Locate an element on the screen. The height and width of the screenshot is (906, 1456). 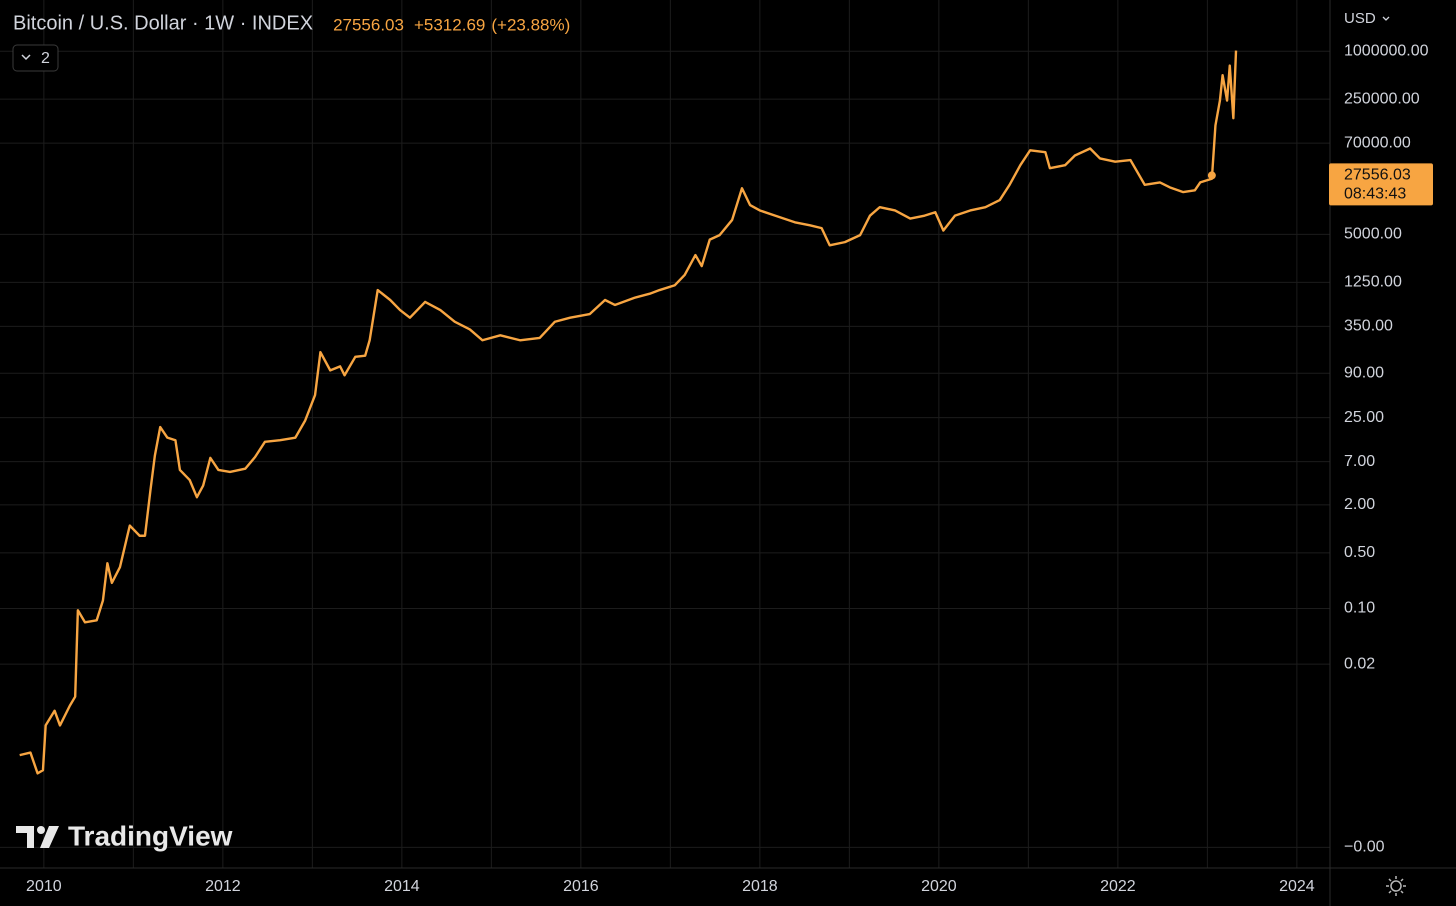
currency: USD is located at coordinates (1360, 18).